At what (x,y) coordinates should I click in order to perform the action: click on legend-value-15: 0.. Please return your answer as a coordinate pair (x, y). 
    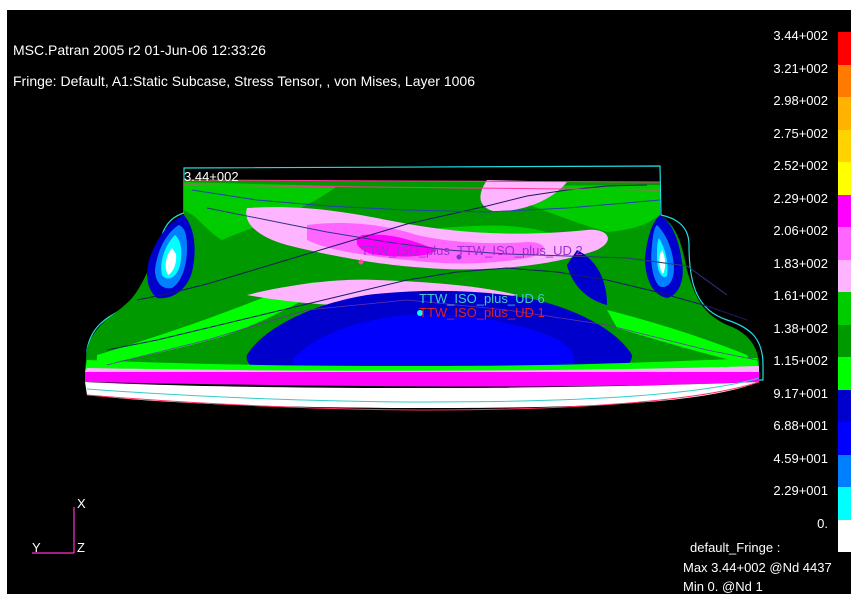
    Looking at the image, I should click on (822, 523).